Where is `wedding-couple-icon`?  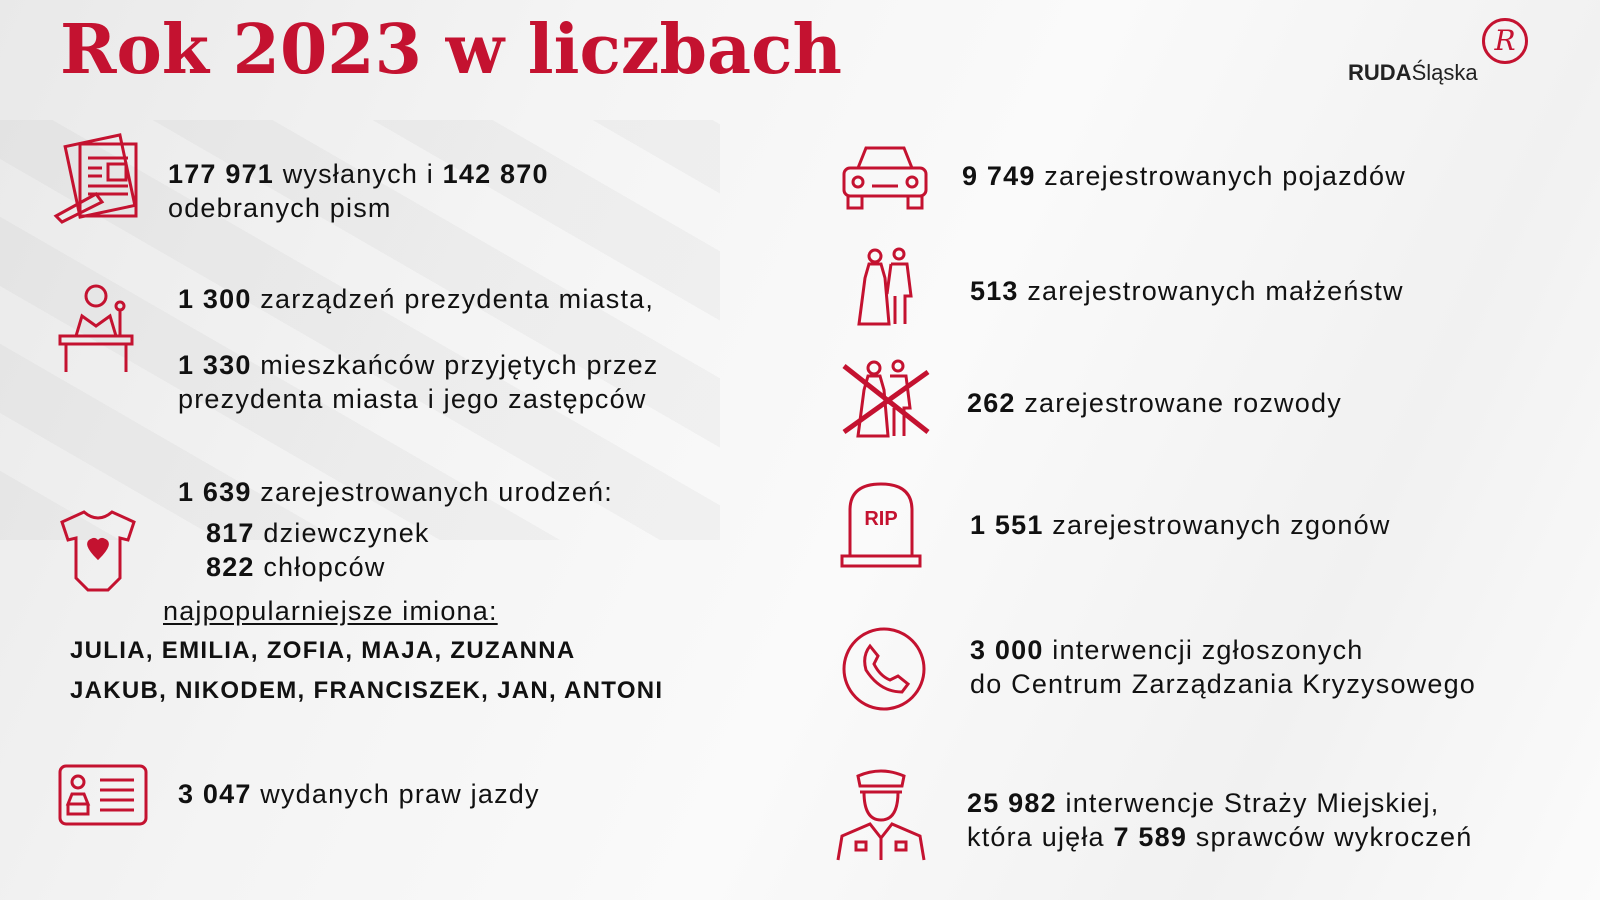
wedding-couple-icon is located at coordinates (886, 286).